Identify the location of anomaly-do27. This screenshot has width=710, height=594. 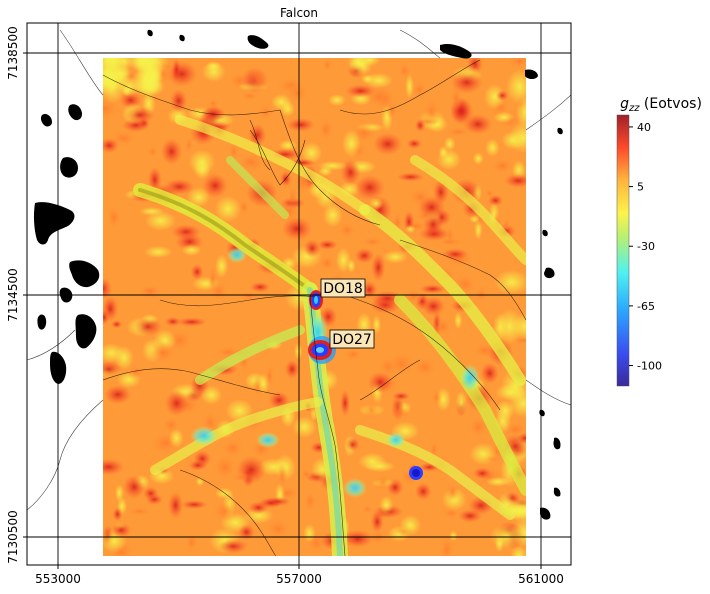
(320, 350).